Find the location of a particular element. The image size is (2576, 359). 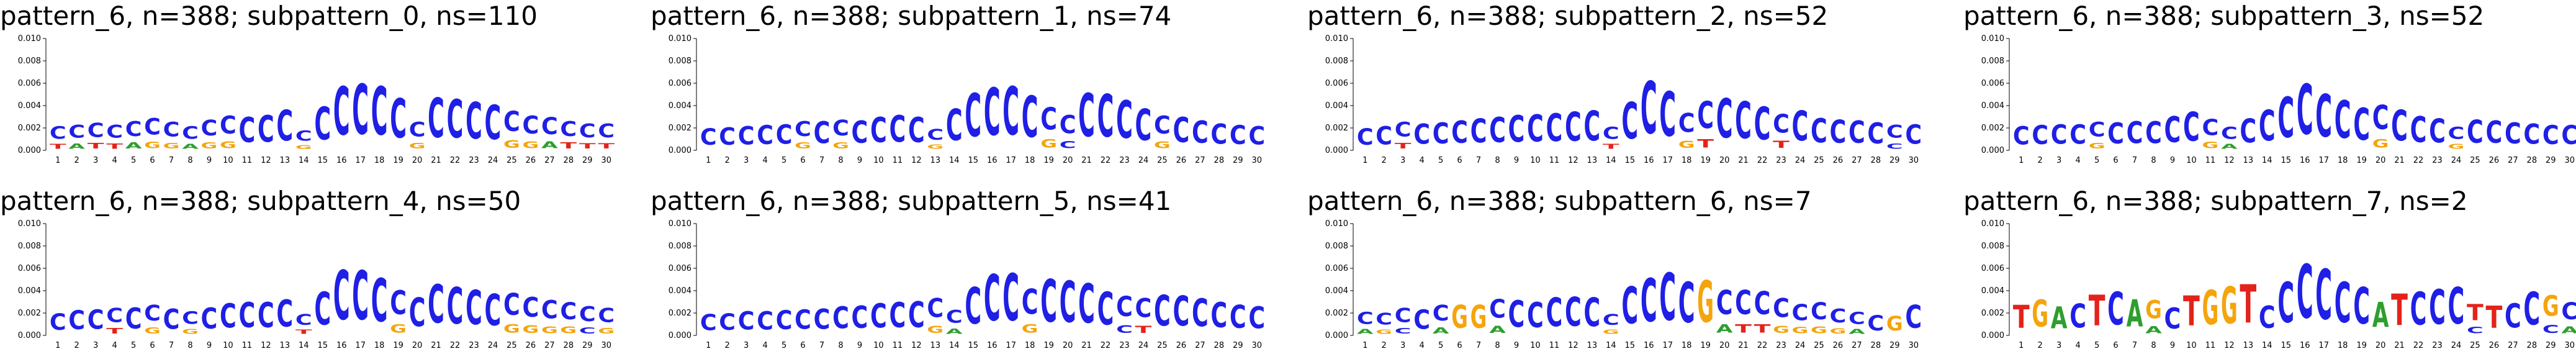

logo-letter-A-4: A is located at coordinates (1441, 330).